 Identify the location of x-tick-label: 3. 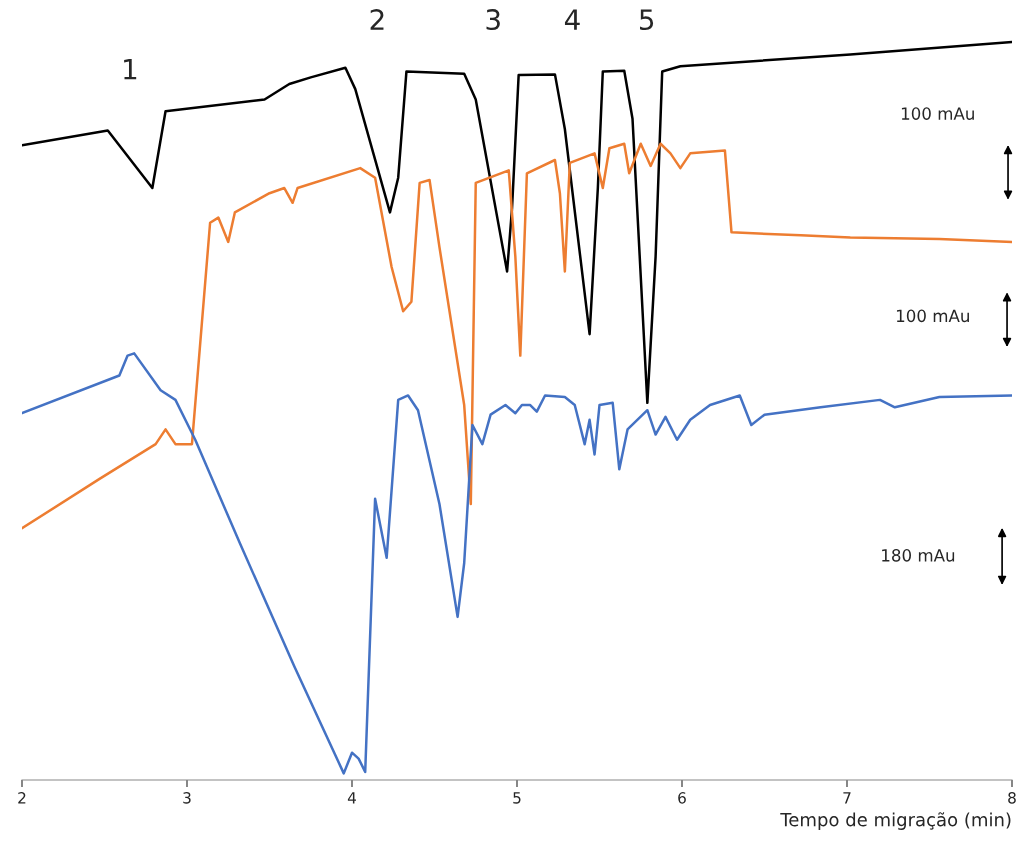
(187, 798).